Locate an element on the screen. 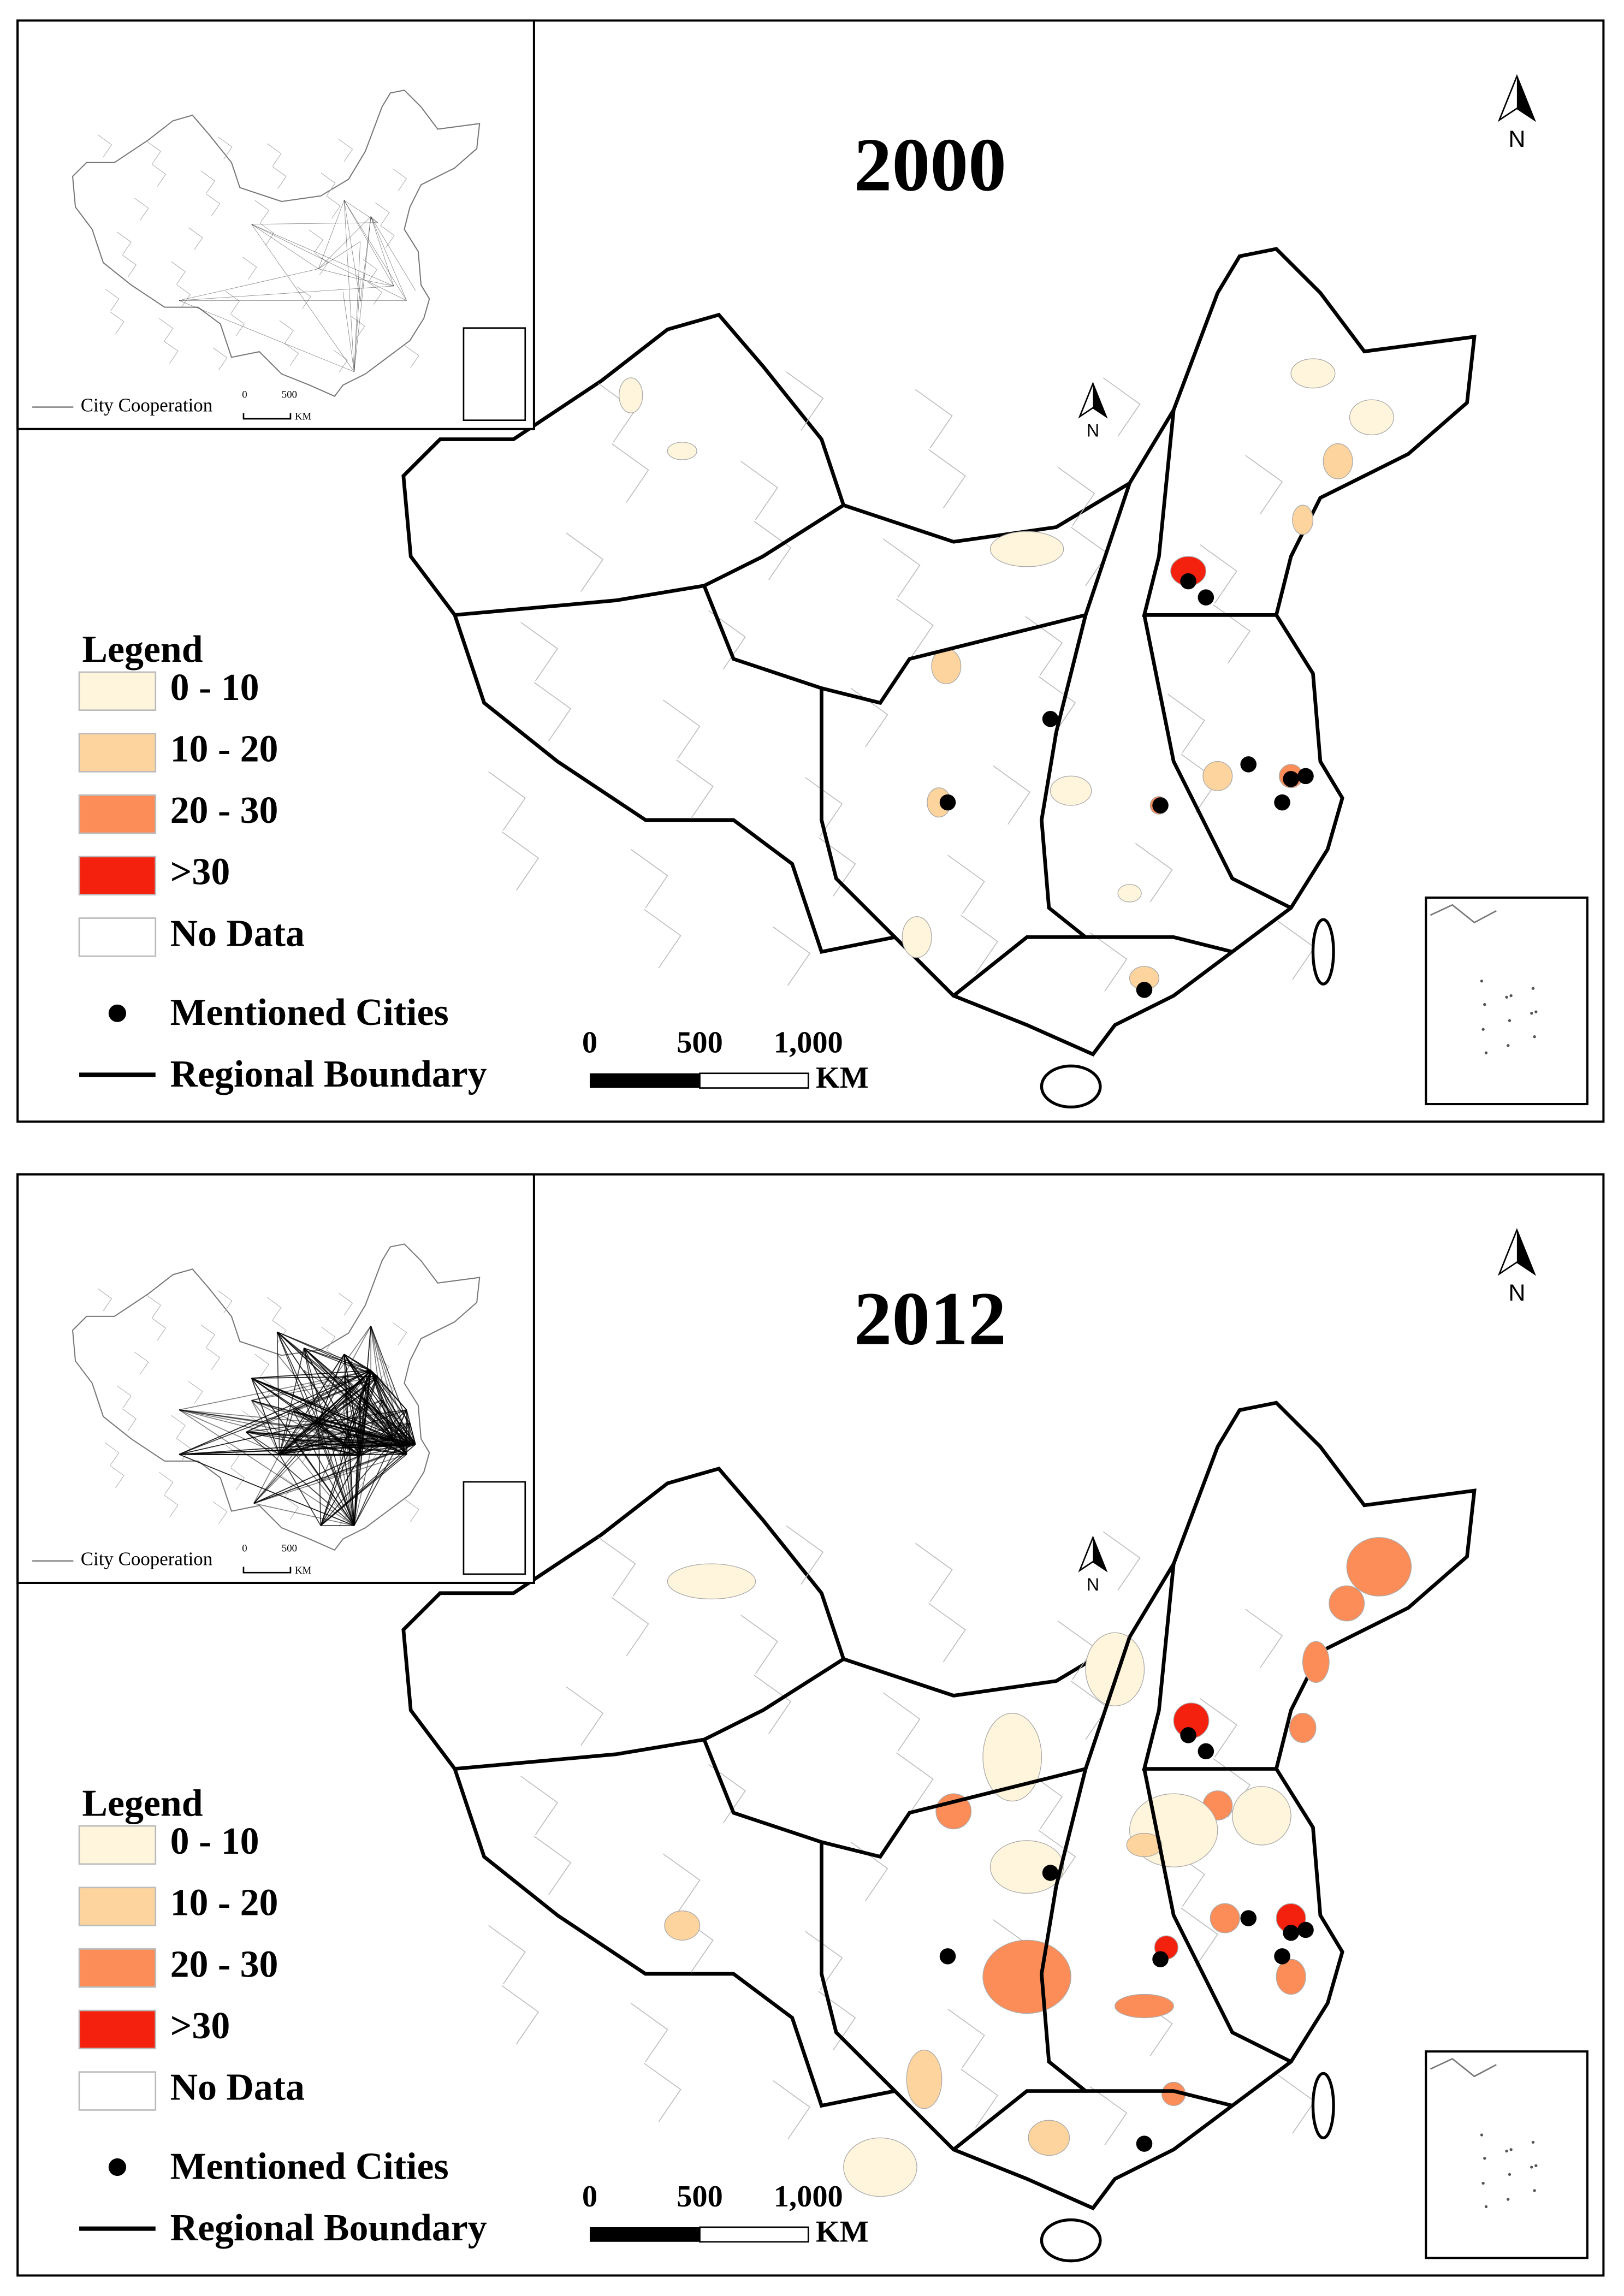 The image size is (1624, 2296). inset-legend-label: City Cooperation is located at coordinates (146, 1559).